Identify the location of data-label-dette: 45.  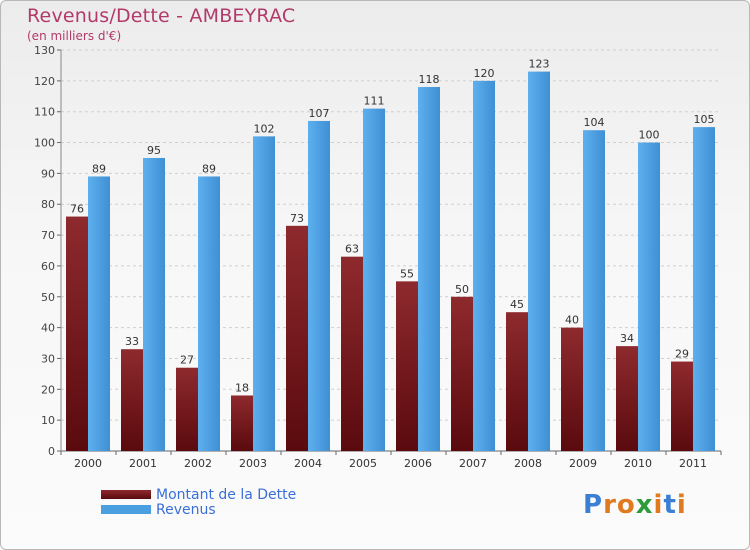
(517, 304).